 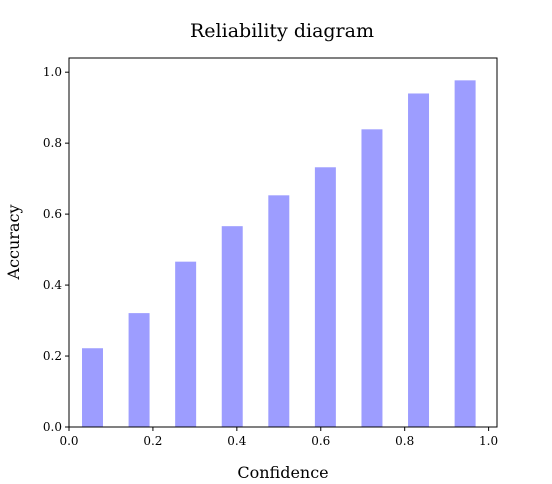 I want to click on y-tick-label-4: 0.8, so click(x=52, y=143).